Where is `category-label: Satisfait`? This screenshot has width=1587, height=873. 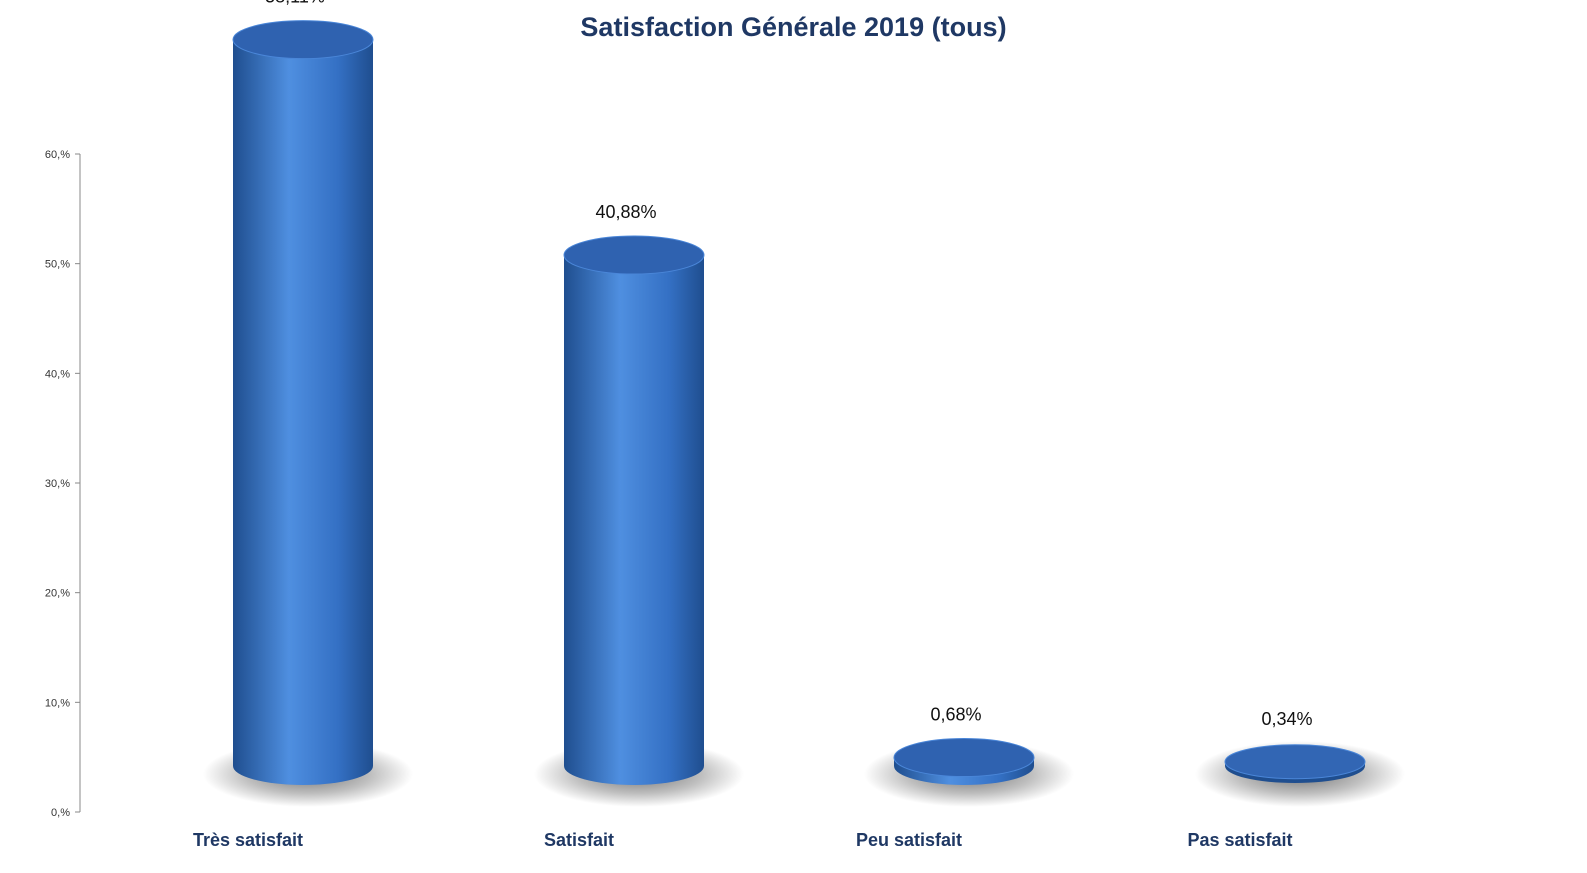
category-label: Satisfait is located at coordinates (579, 840).